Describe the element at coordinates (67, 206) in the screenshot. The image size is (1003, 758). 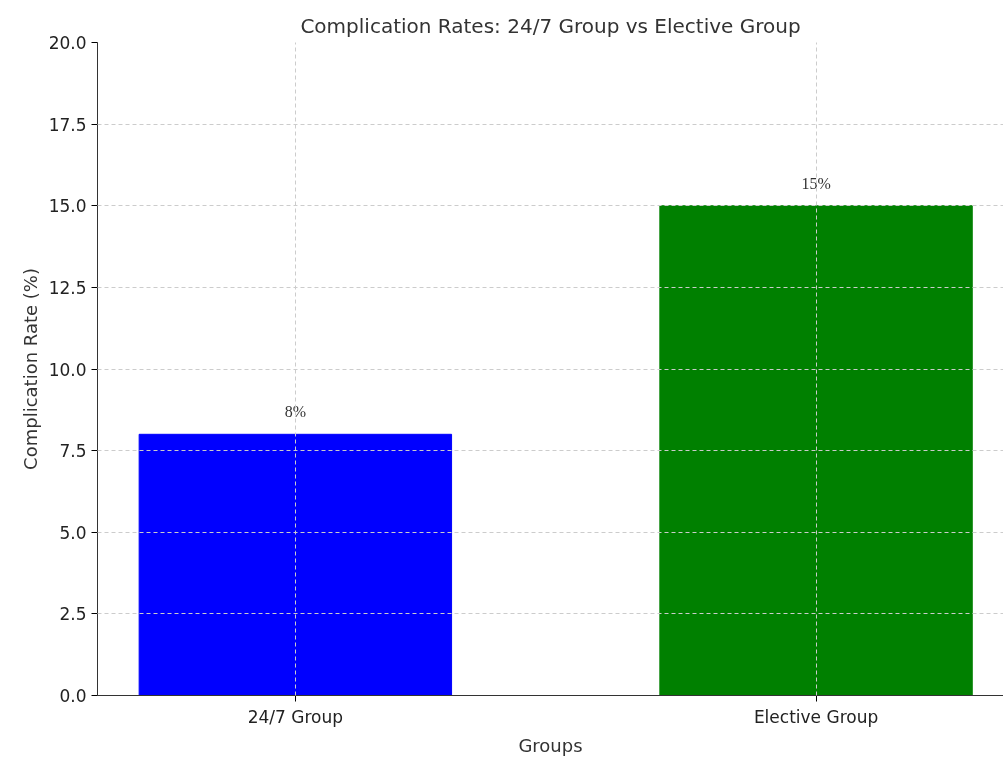
I see `y-tick-label: 15.0` at that location.